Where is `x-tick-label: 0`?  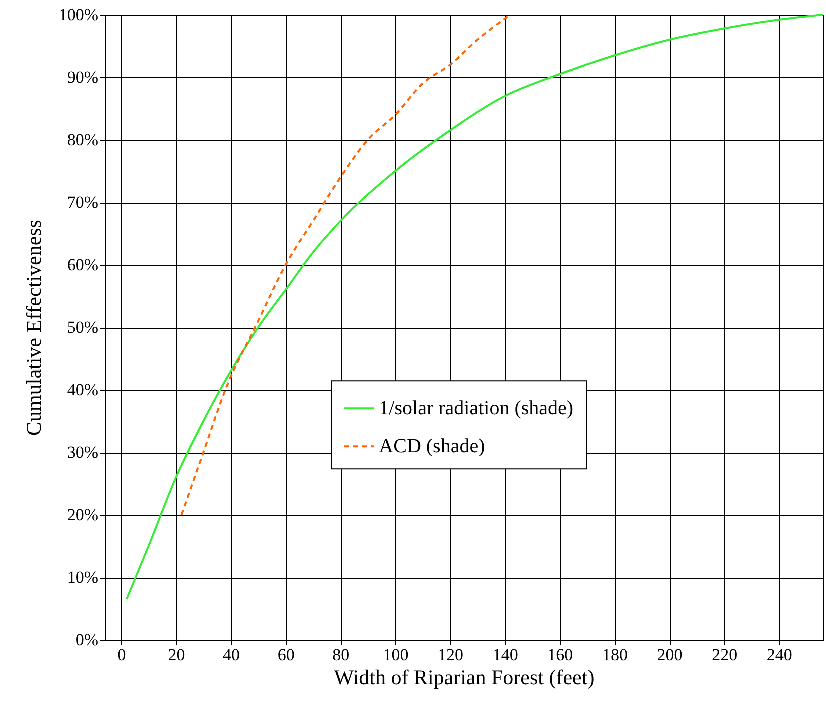 x-tick-label: 0 is located at coordinates (122, 655).